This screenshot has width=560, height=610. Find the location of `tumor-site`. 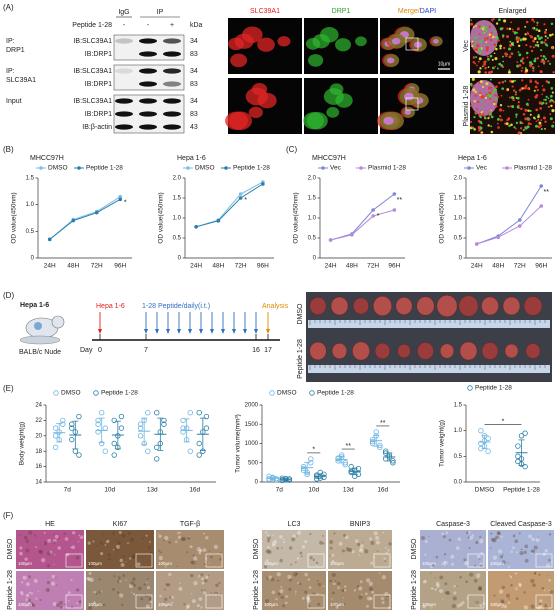

tumor-site is located at coordinates (38, 326).